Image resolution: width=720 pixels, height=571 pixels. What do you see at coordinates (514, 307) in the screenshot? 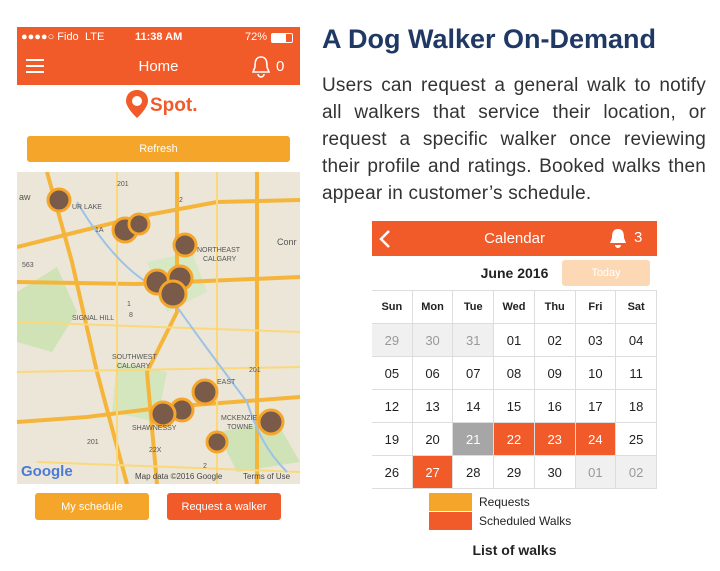
I see `weekday-label: Wed` at bounding box center [514, 307].